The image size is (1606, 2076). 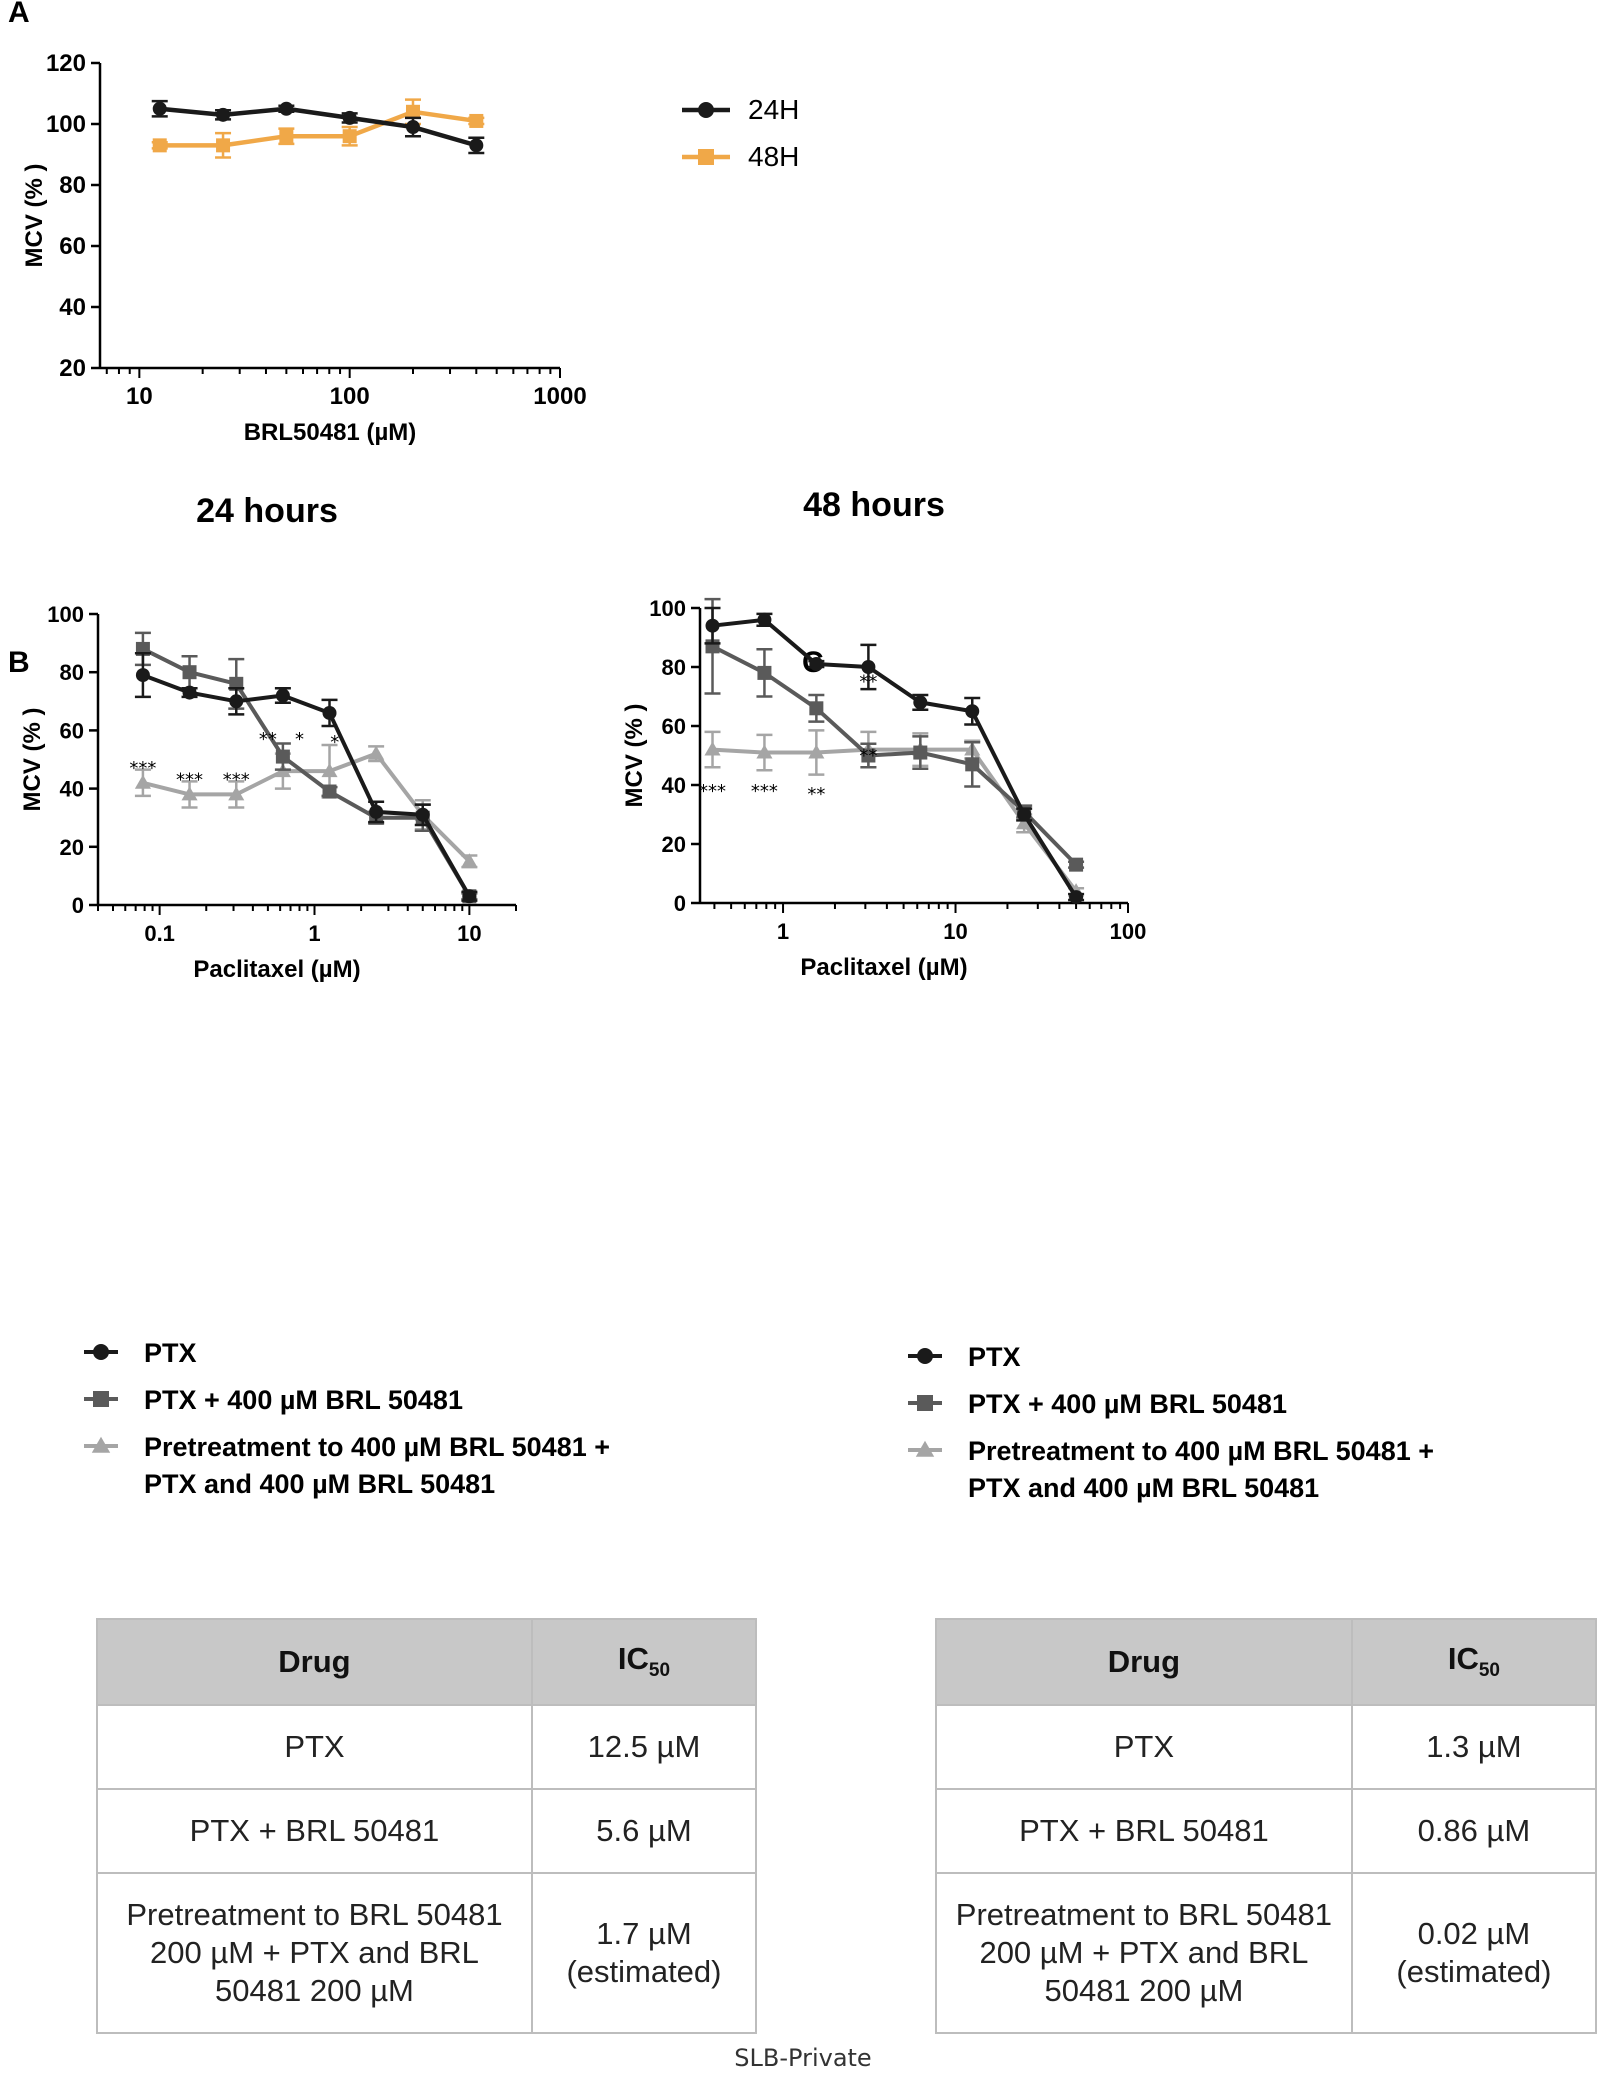 I want to click on cell-line: 0.86 µM, so click(x=1474, y=1830).